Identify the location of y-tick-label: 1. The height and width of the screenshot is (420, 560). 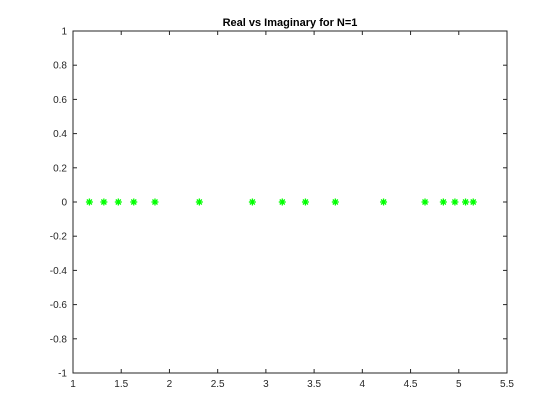
(64, 32).